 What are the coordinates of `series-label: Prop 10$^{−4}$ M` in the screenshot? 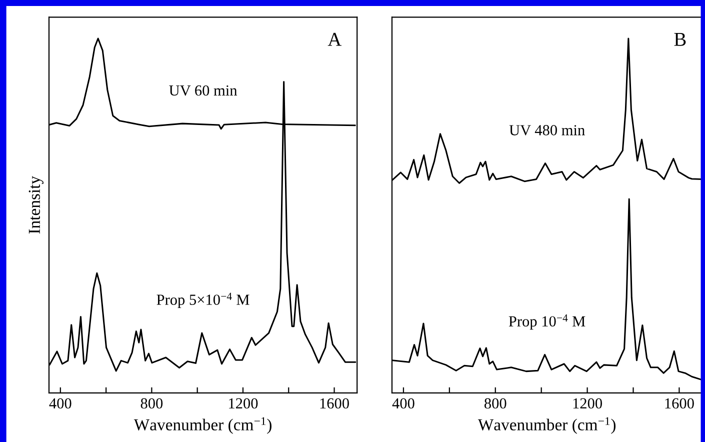 It's located at (547, 322).